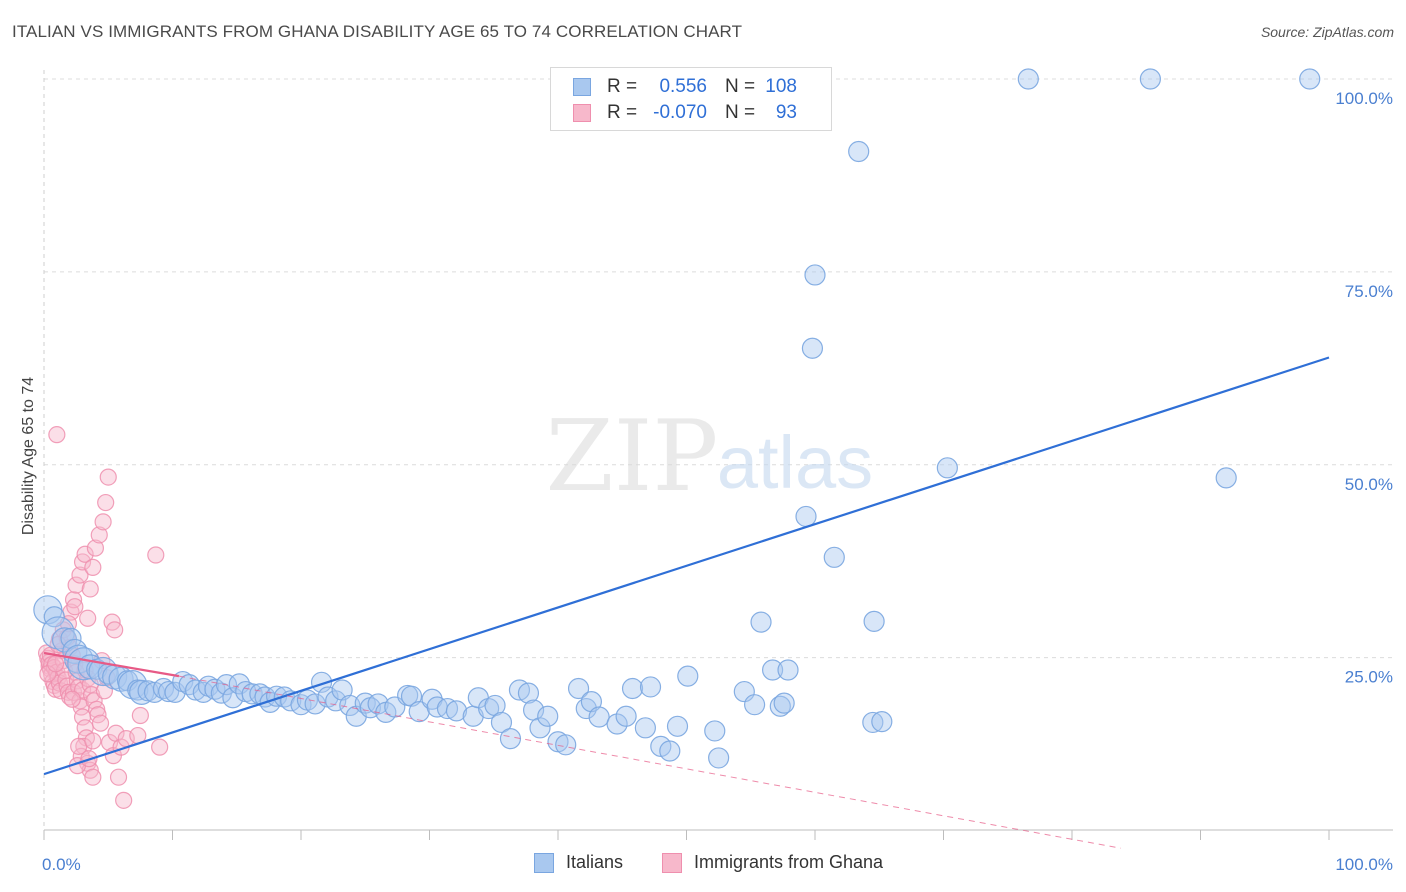 The width and height of the screenshot is (1406, 892). What do you see at coordinates (632, 457) in the screenshot?
I see `watermark-zip: ZIP` at bounding box center [632, 457].